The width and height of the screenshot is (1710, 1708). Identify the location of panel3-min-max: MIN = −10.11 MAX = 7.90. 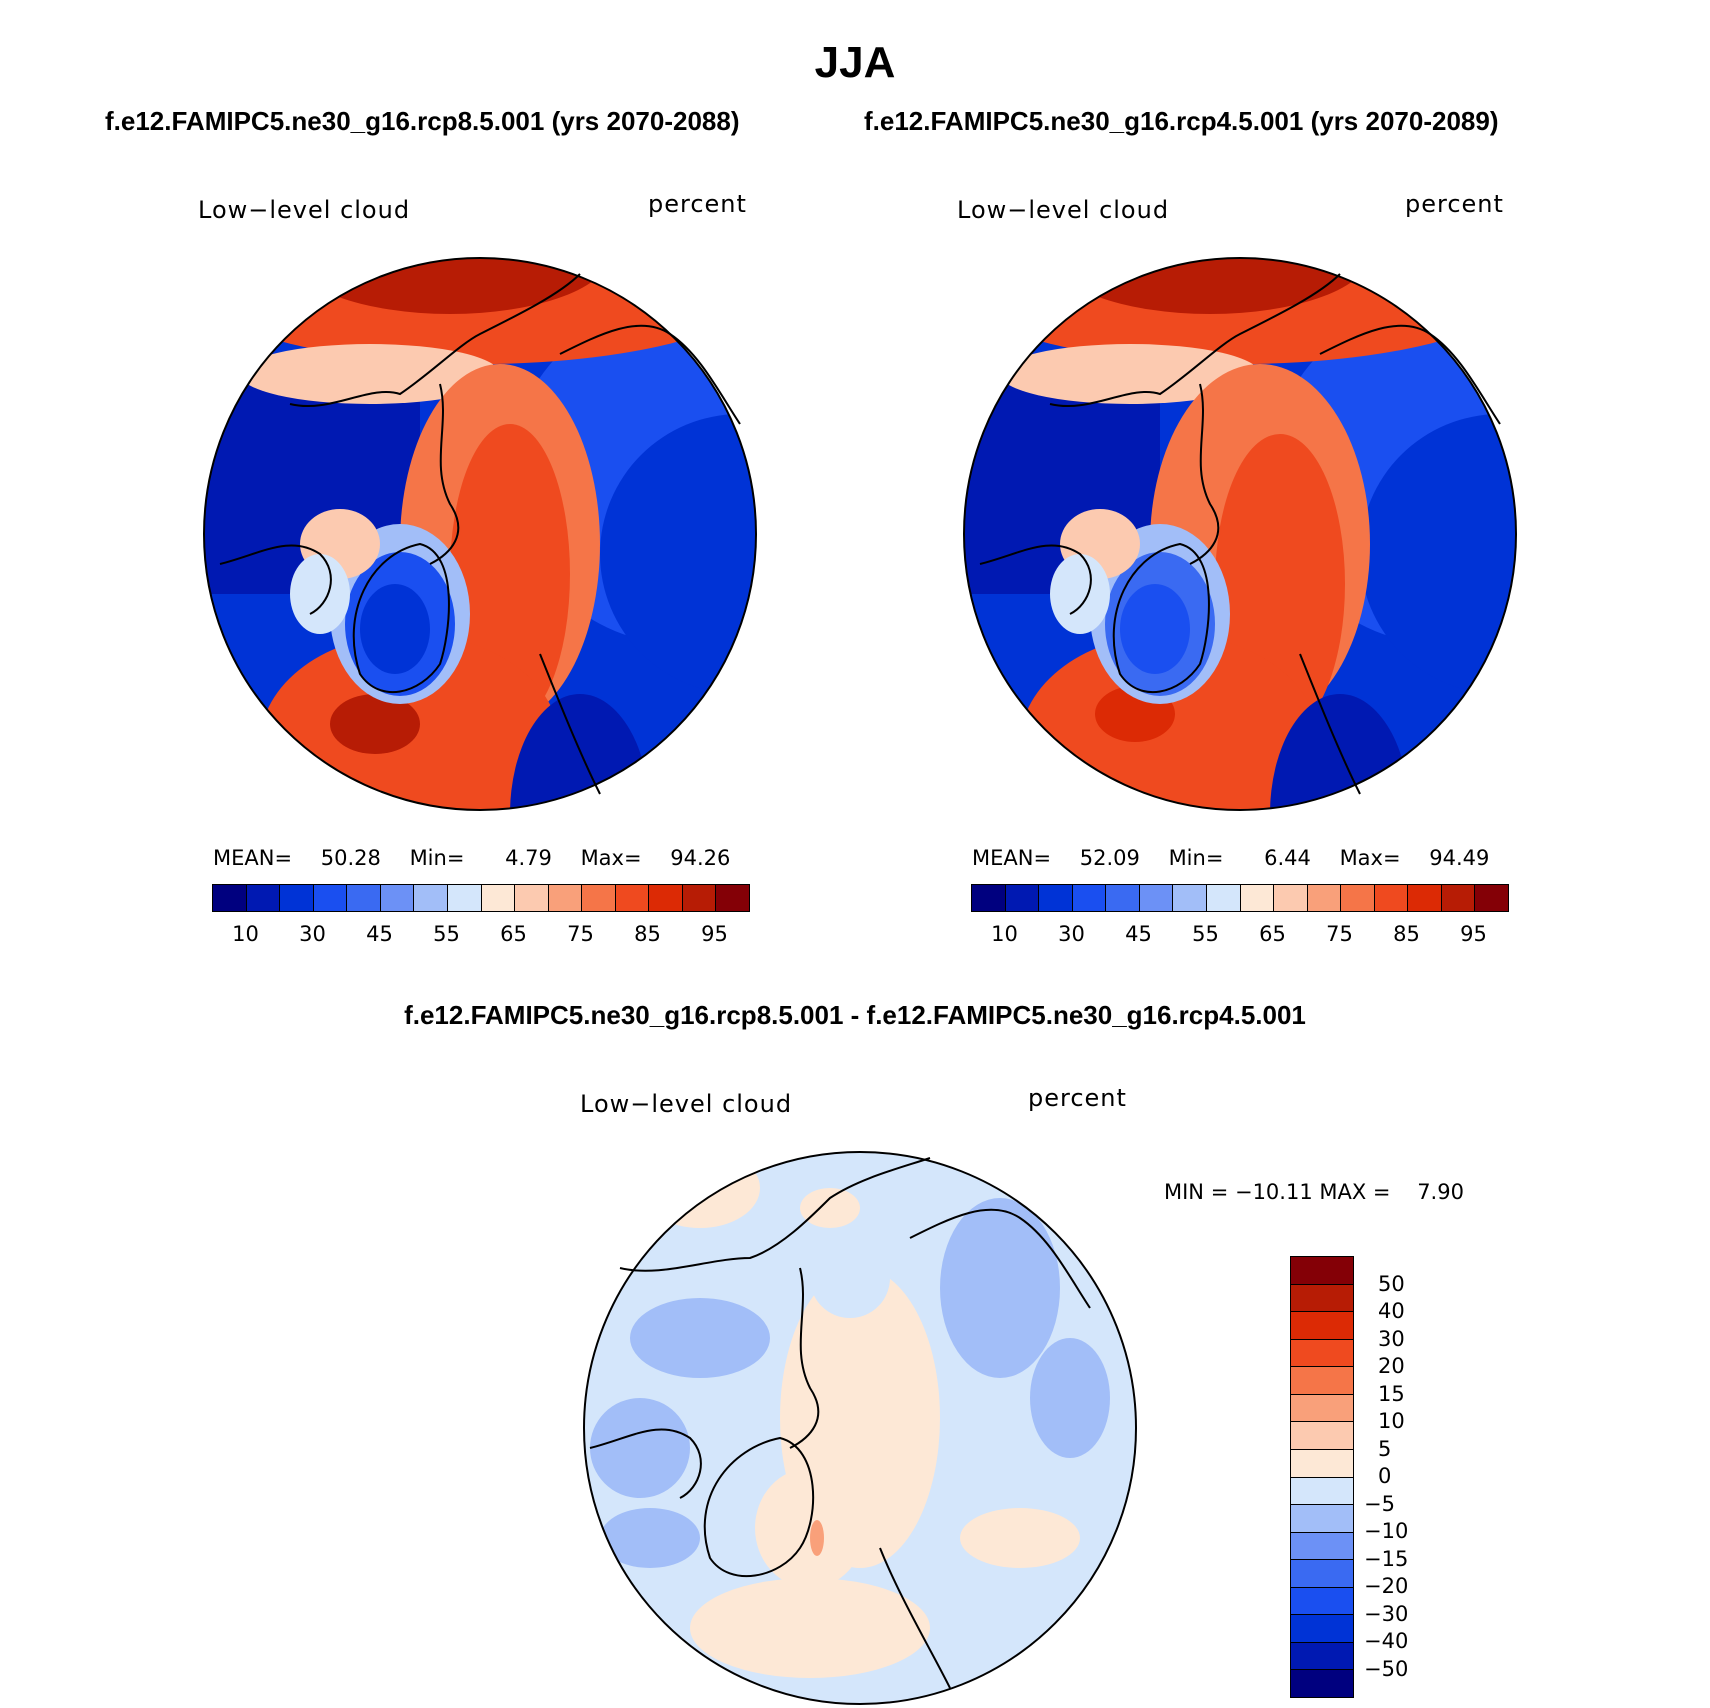
(1314, 1192).